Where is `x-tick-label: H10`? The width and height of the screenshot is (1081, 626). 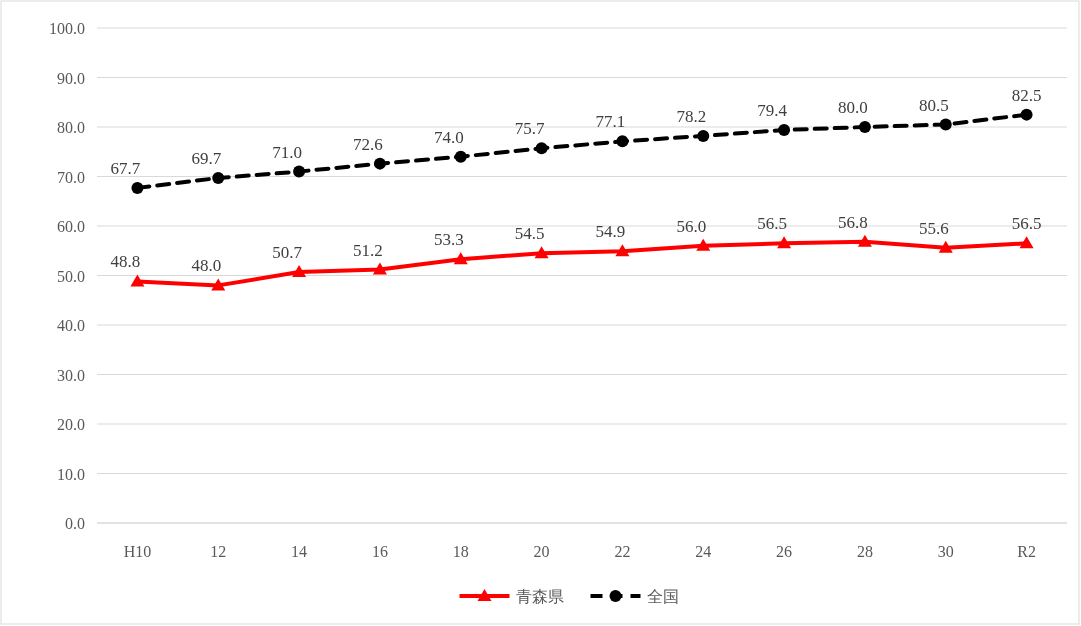
x-tick-label: H10 is located at coordinates (137, 551).